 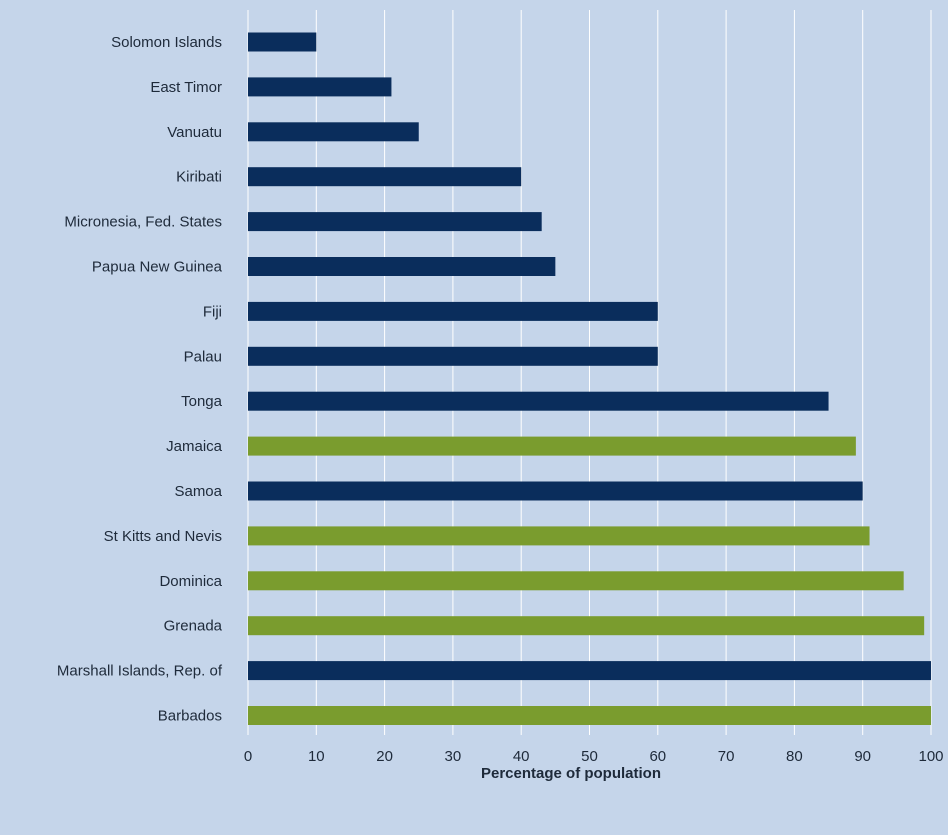 I want to click on x-tick-label: 30, so click(x=453, y=756).